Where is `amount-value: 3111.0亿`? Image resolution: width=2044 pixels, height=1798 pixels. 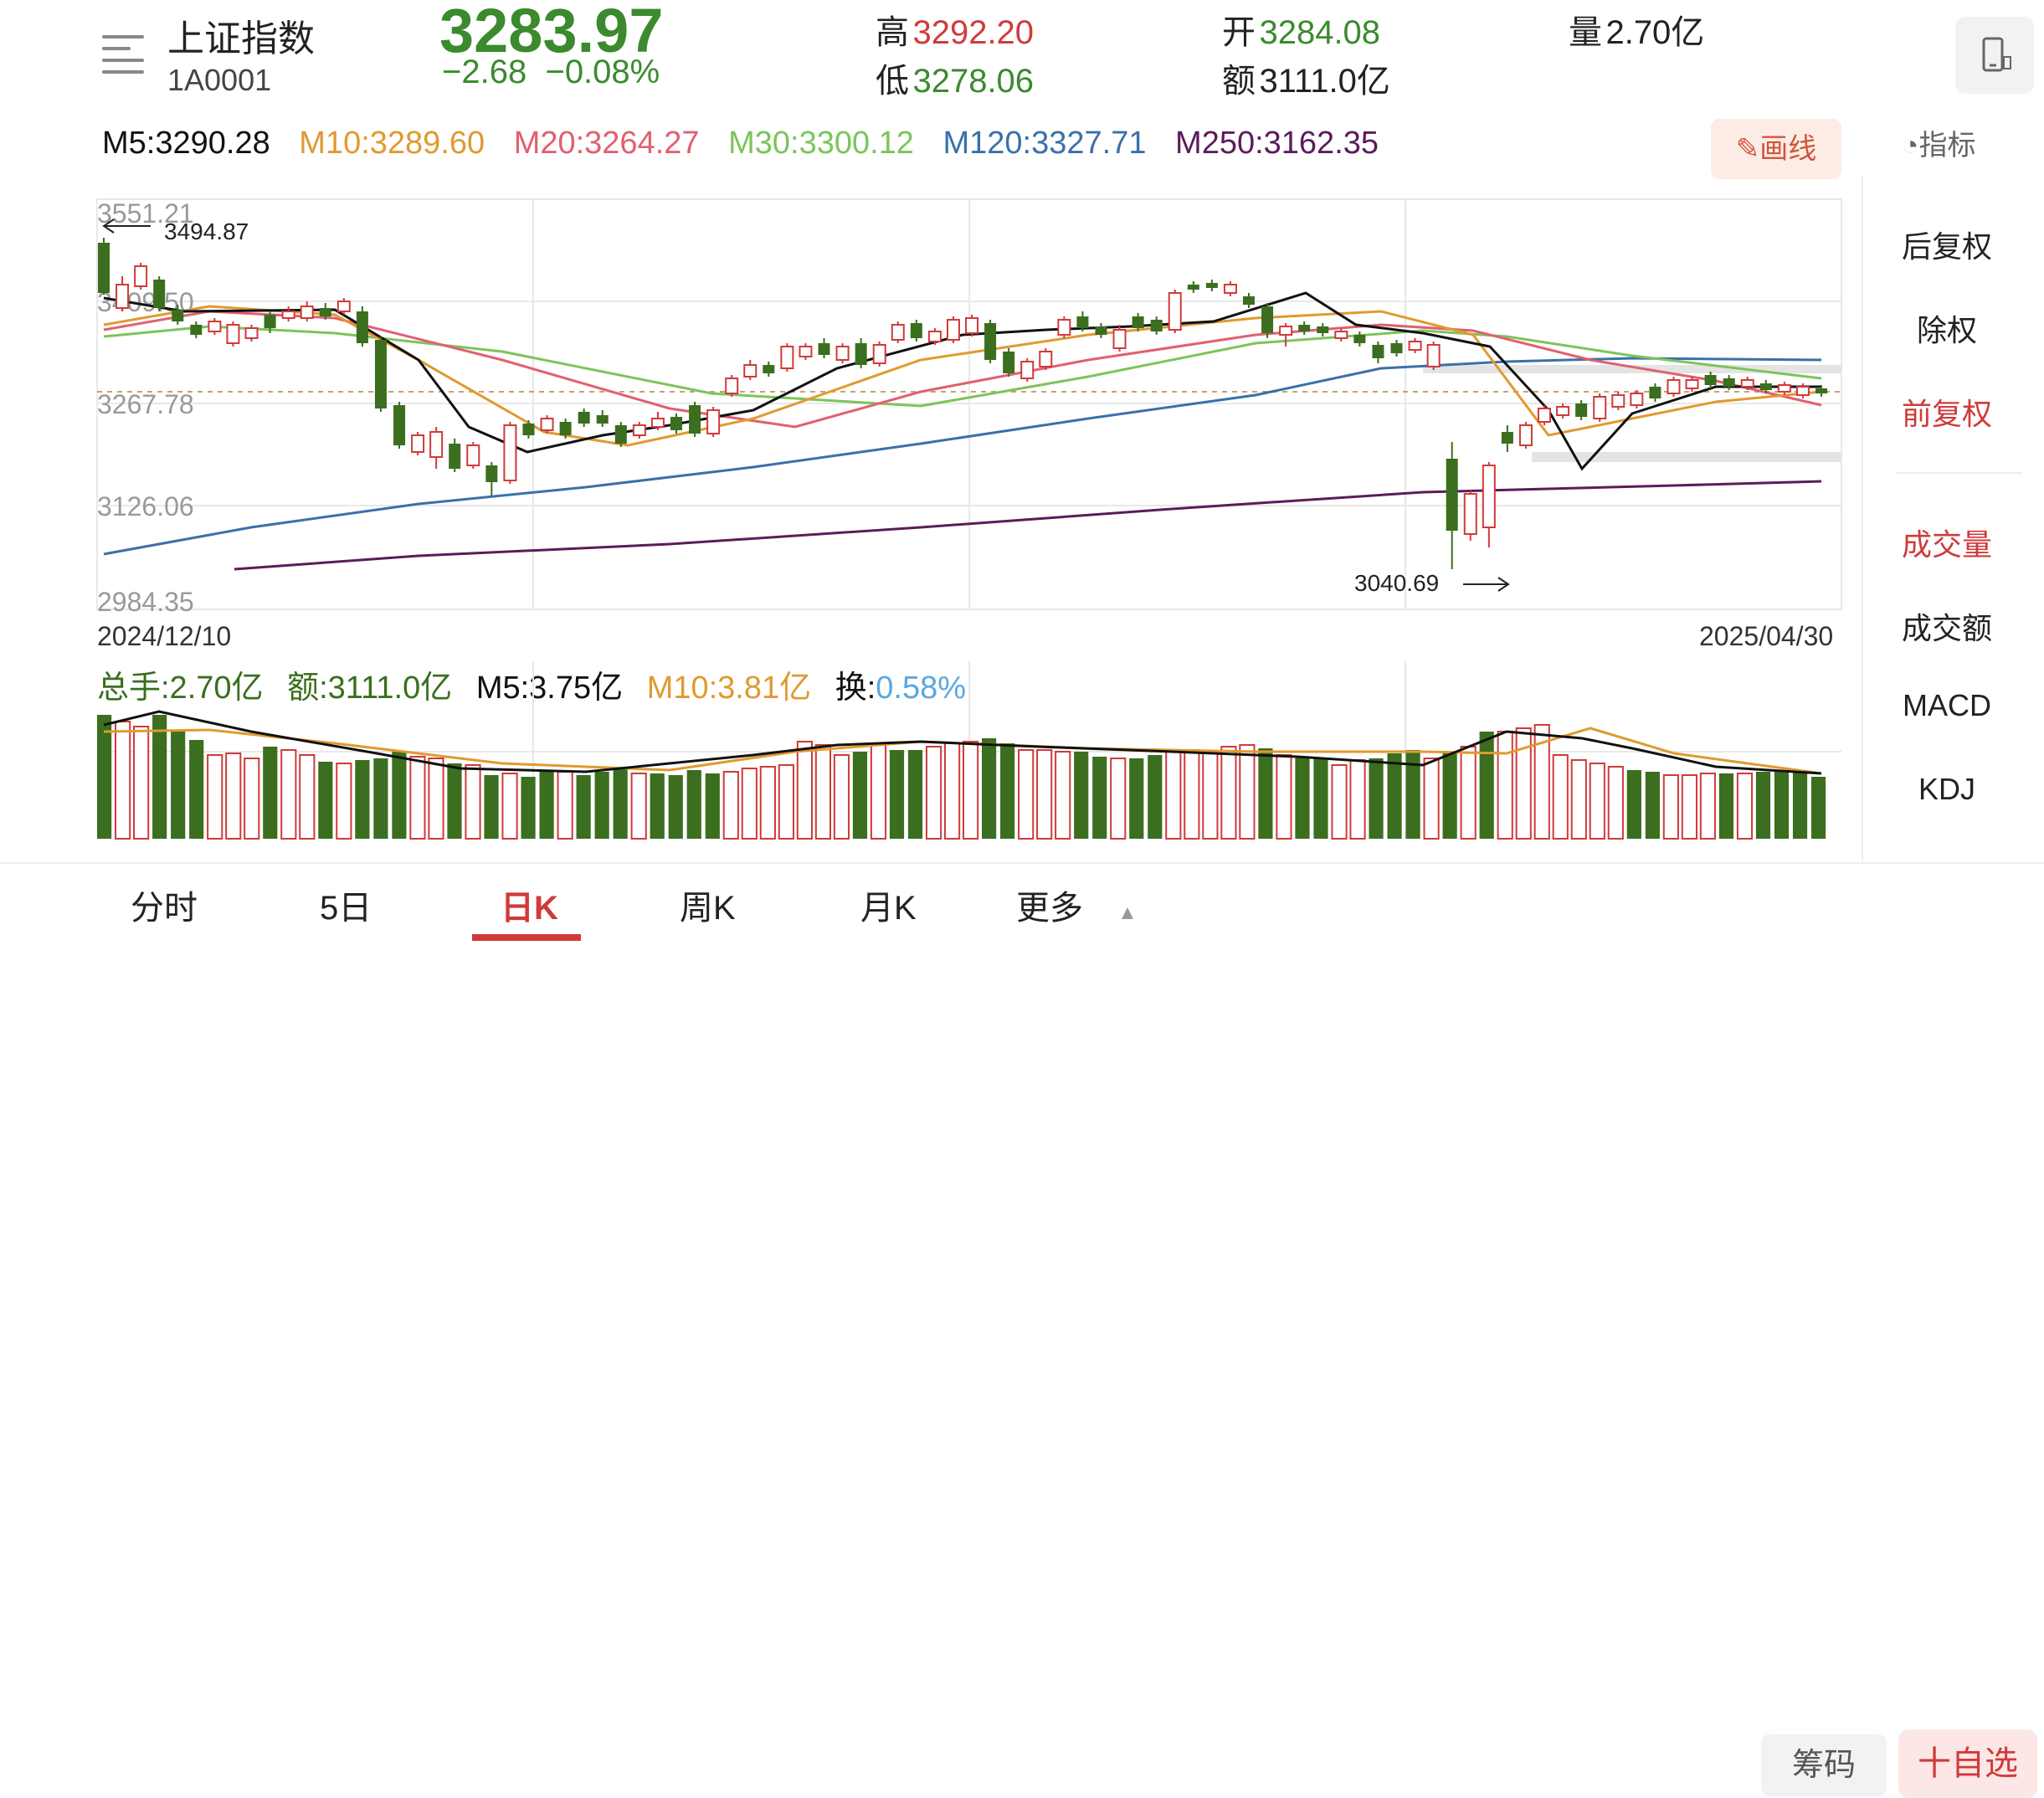
amount-value: 3111.0亿 is located at coordinates (1325, 81).